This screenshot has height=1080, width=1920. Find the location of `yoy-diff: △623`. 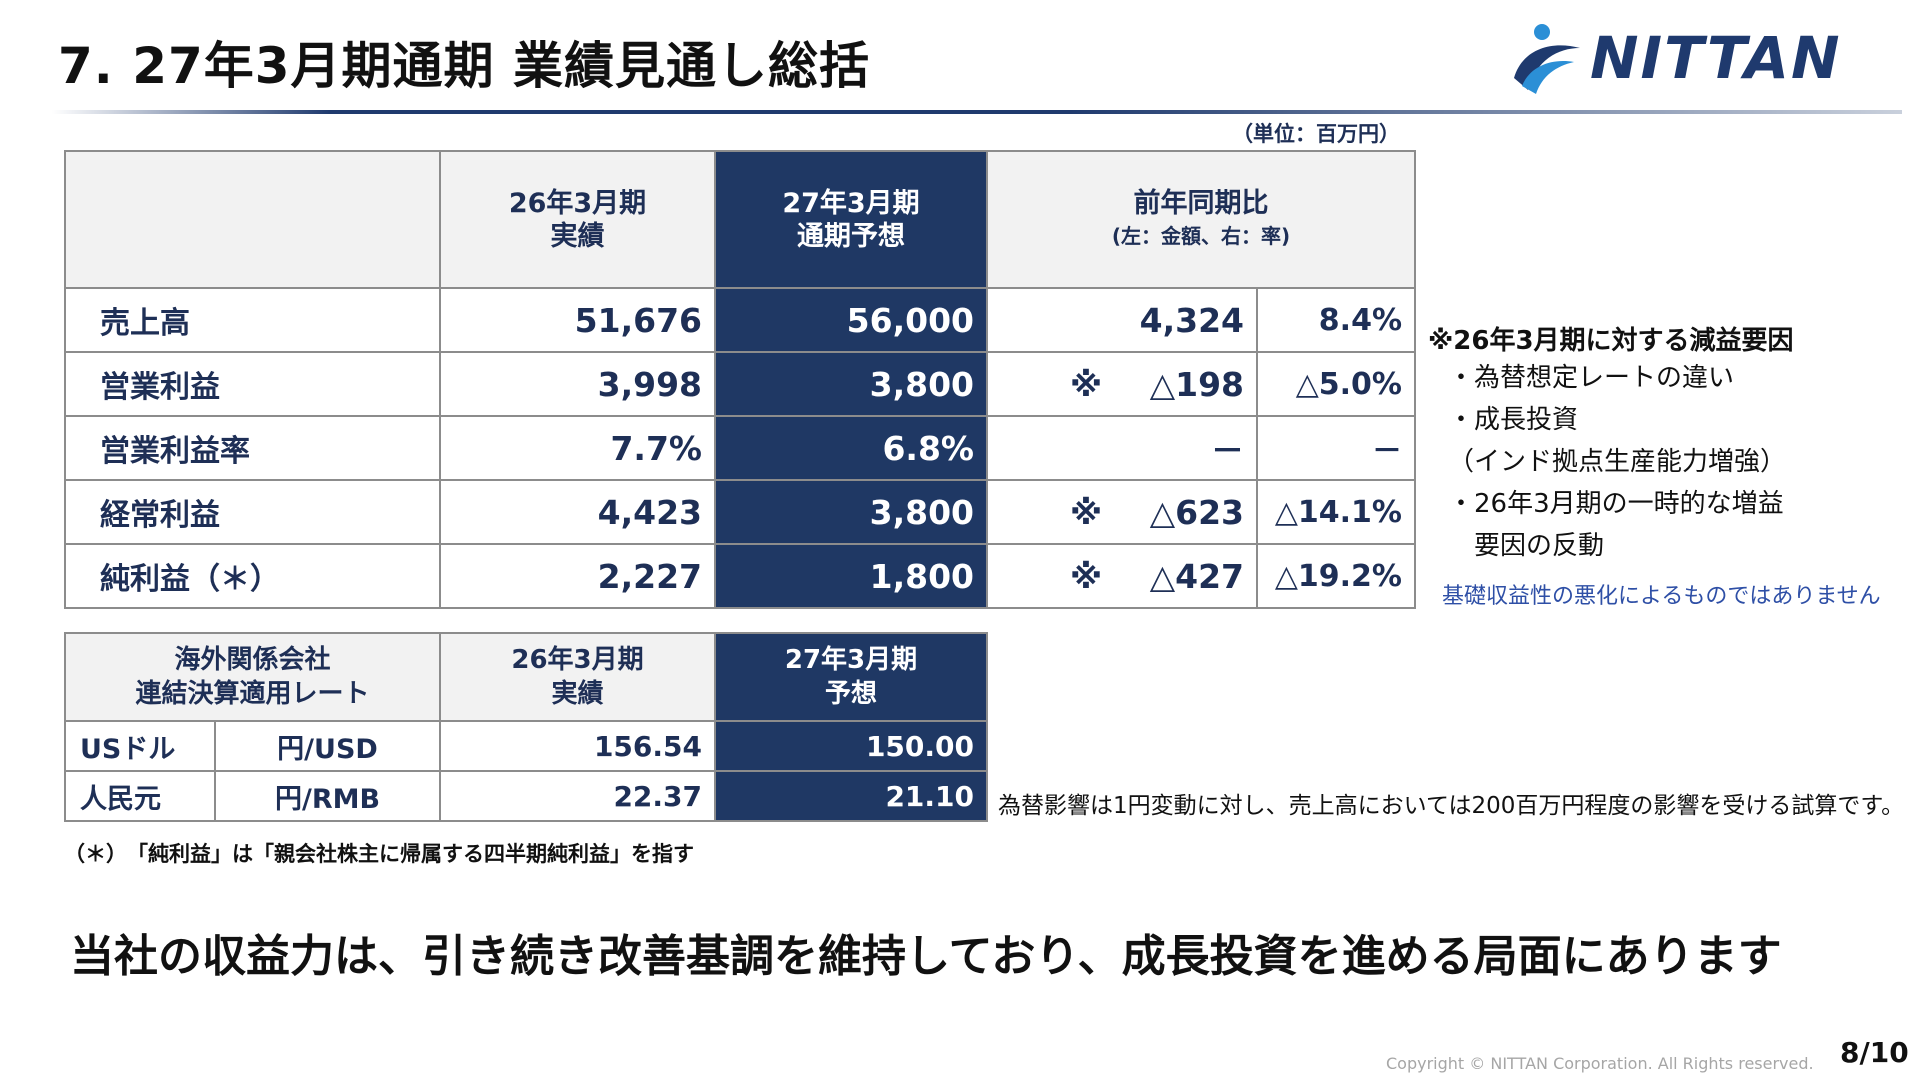

yoy-diff: △623 is located at coordinates (1196, 512).